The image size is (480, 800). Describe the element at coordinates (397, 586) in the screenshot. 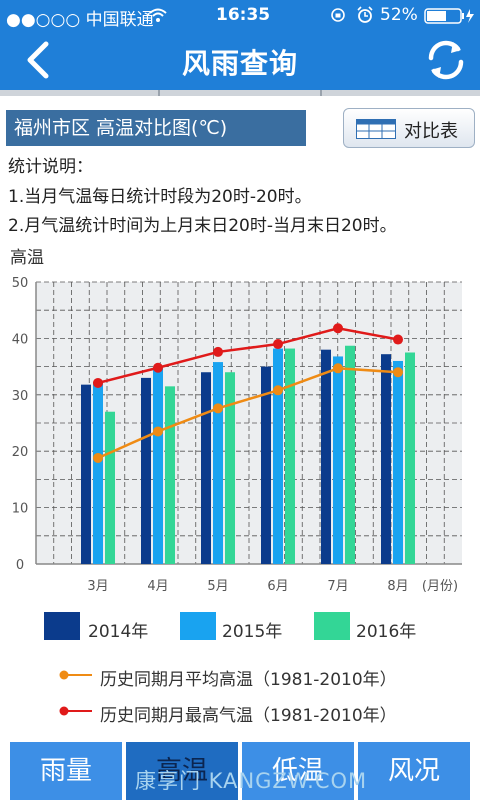

I see `x-tick-label: 8月` at that location.